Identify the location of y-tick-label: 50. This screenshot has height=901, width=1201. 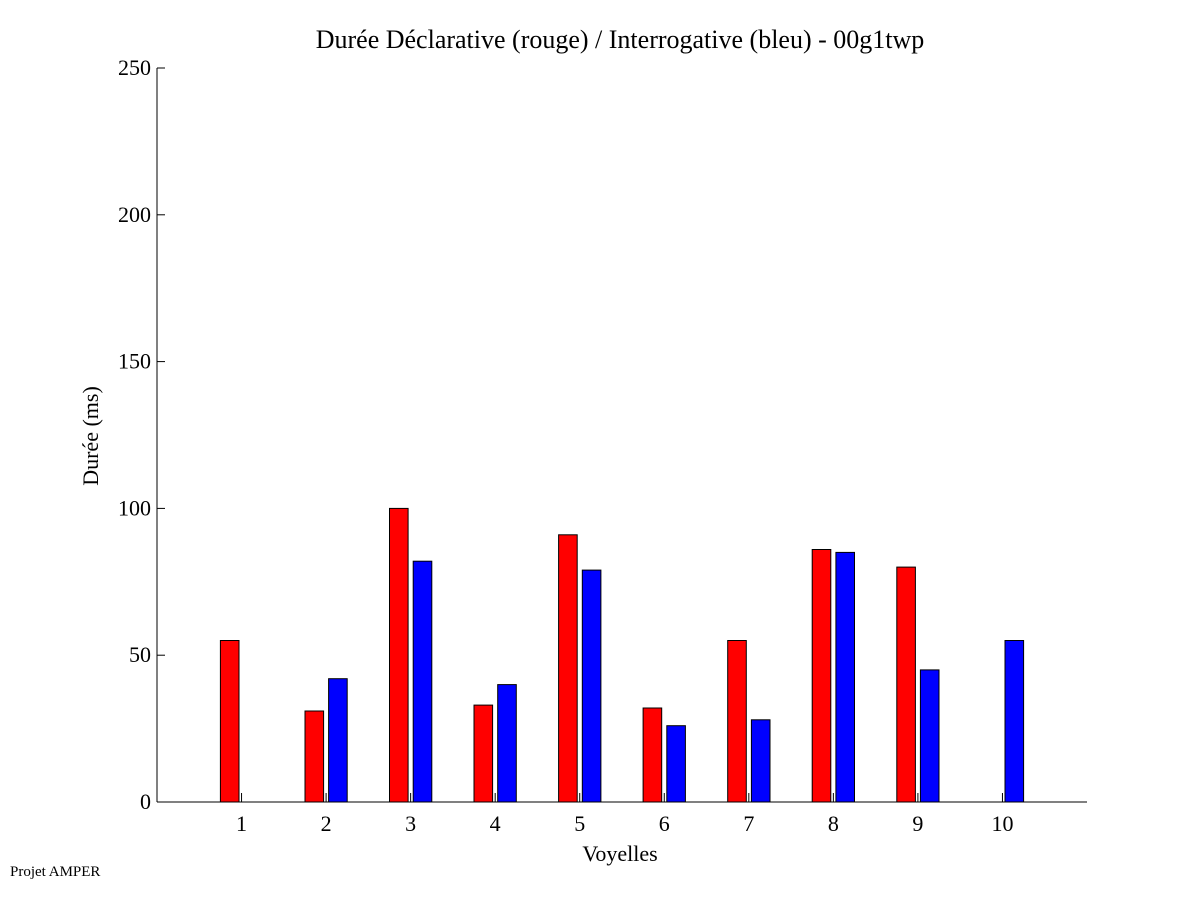
(140, 654).